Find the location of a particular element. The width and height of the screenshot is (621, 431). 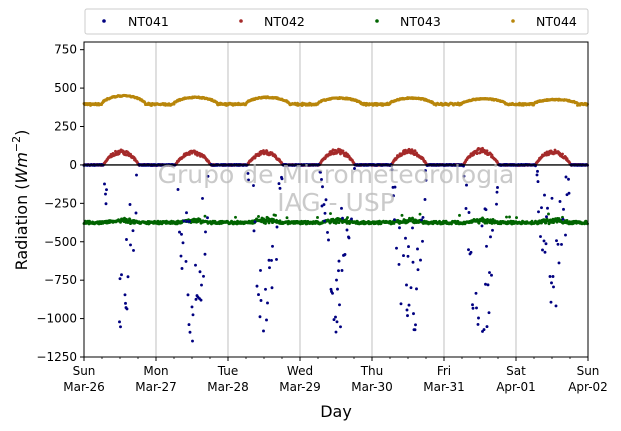

y-axis-title-unit: Wm is located at coordinates (21, 167).